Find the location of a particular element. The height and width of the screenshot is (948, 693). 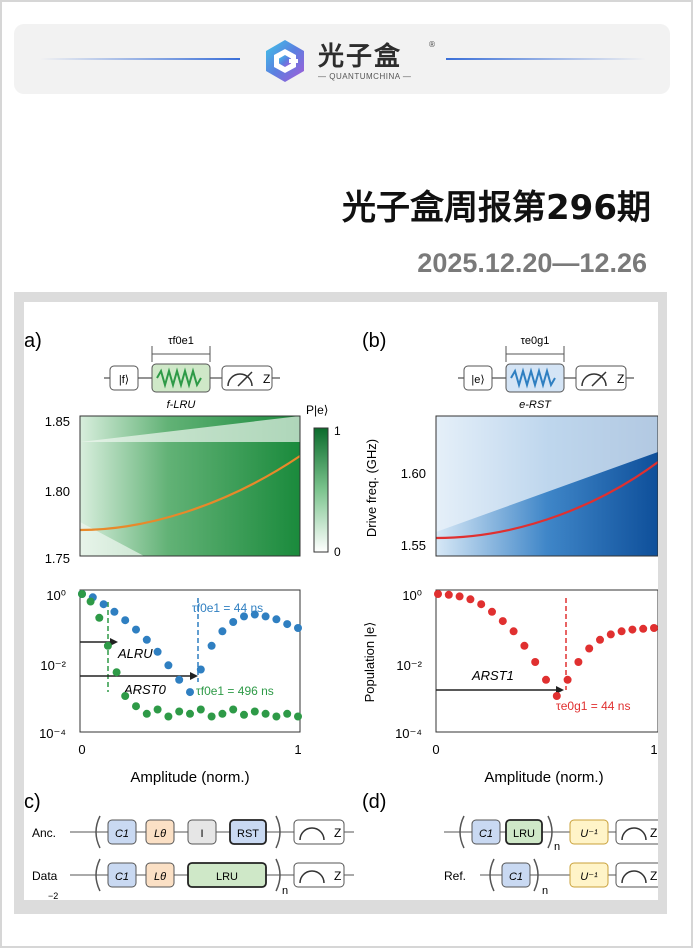

points-a is located at coordinates (190, 655).